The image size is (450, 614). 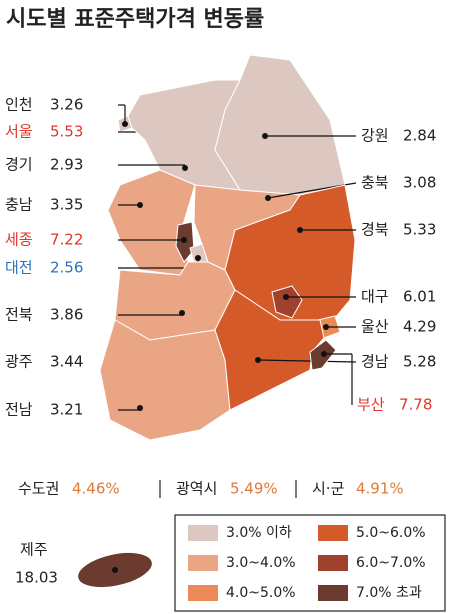 What do you see at coordinates (259, 533) in the screenshot?
I see `legend-label: 3.0% 이하` at bounding box center [259, 533].